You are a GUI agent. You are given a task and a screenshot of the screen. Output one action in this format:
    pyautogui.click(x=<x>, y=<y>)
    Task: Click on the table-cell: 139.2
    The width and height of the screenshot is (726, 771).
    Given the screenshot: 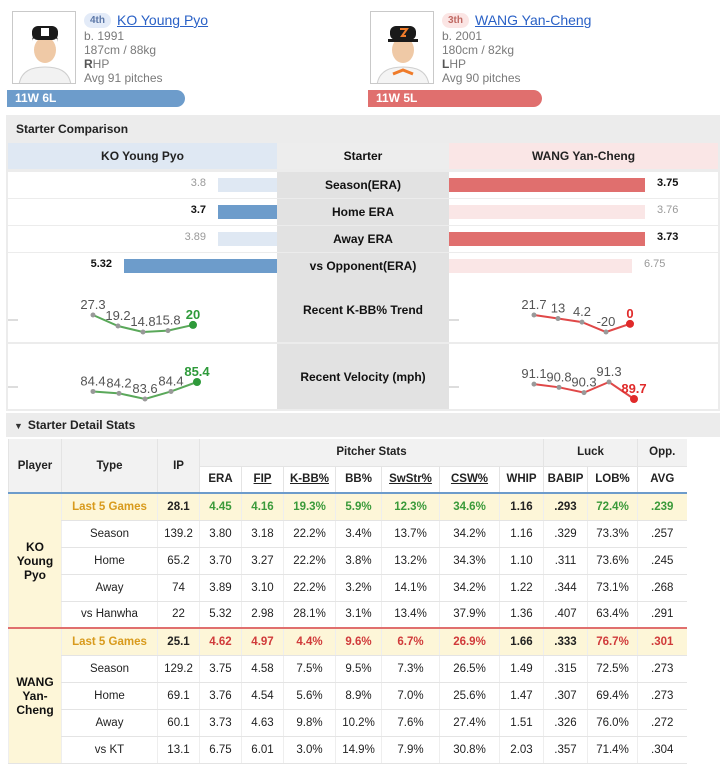 What is the action you would take?
    pyautogui.click(x=178, y=534)
    